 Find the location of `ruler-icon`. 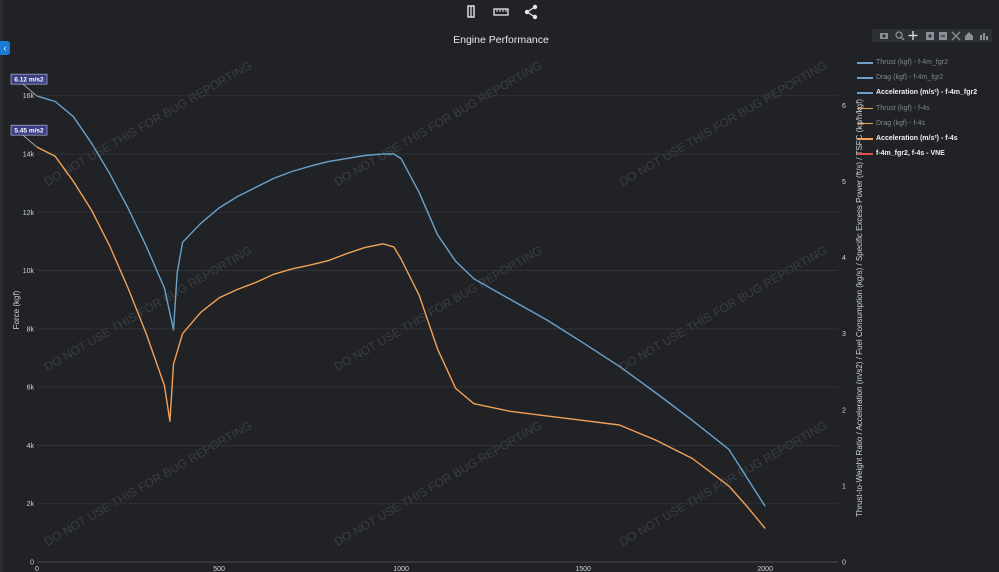

ruler-icon is located at coordinates (501, 12).